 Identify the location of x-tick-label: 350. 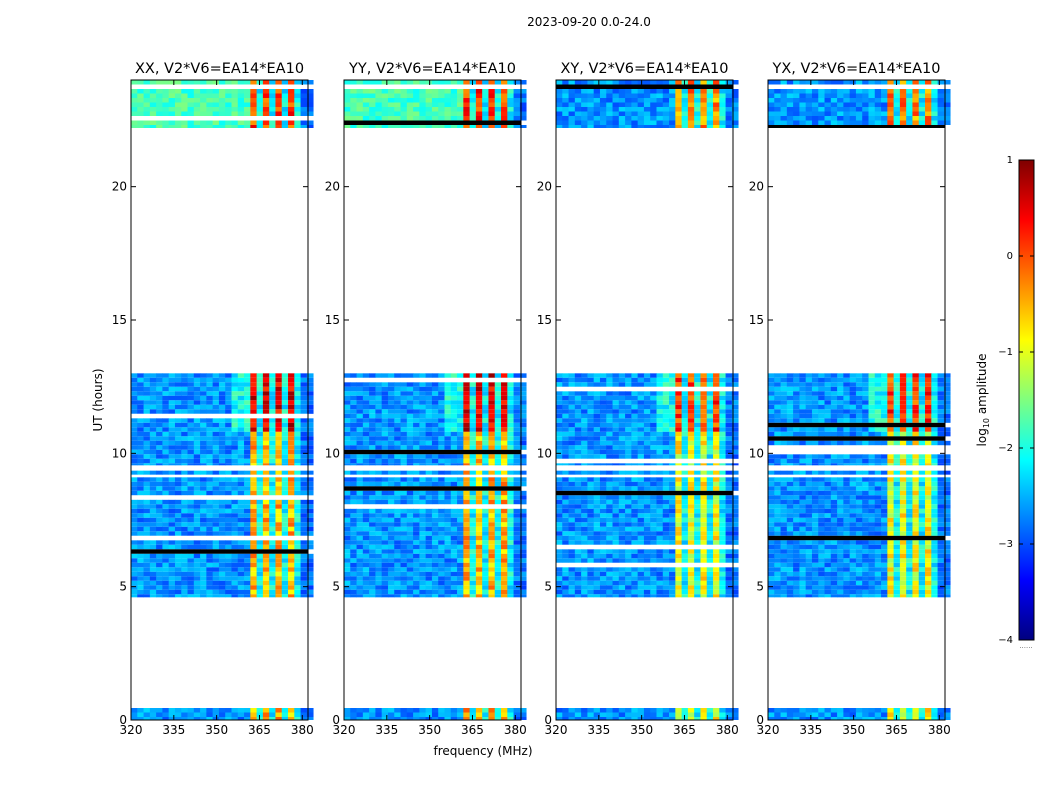
(216, 730).